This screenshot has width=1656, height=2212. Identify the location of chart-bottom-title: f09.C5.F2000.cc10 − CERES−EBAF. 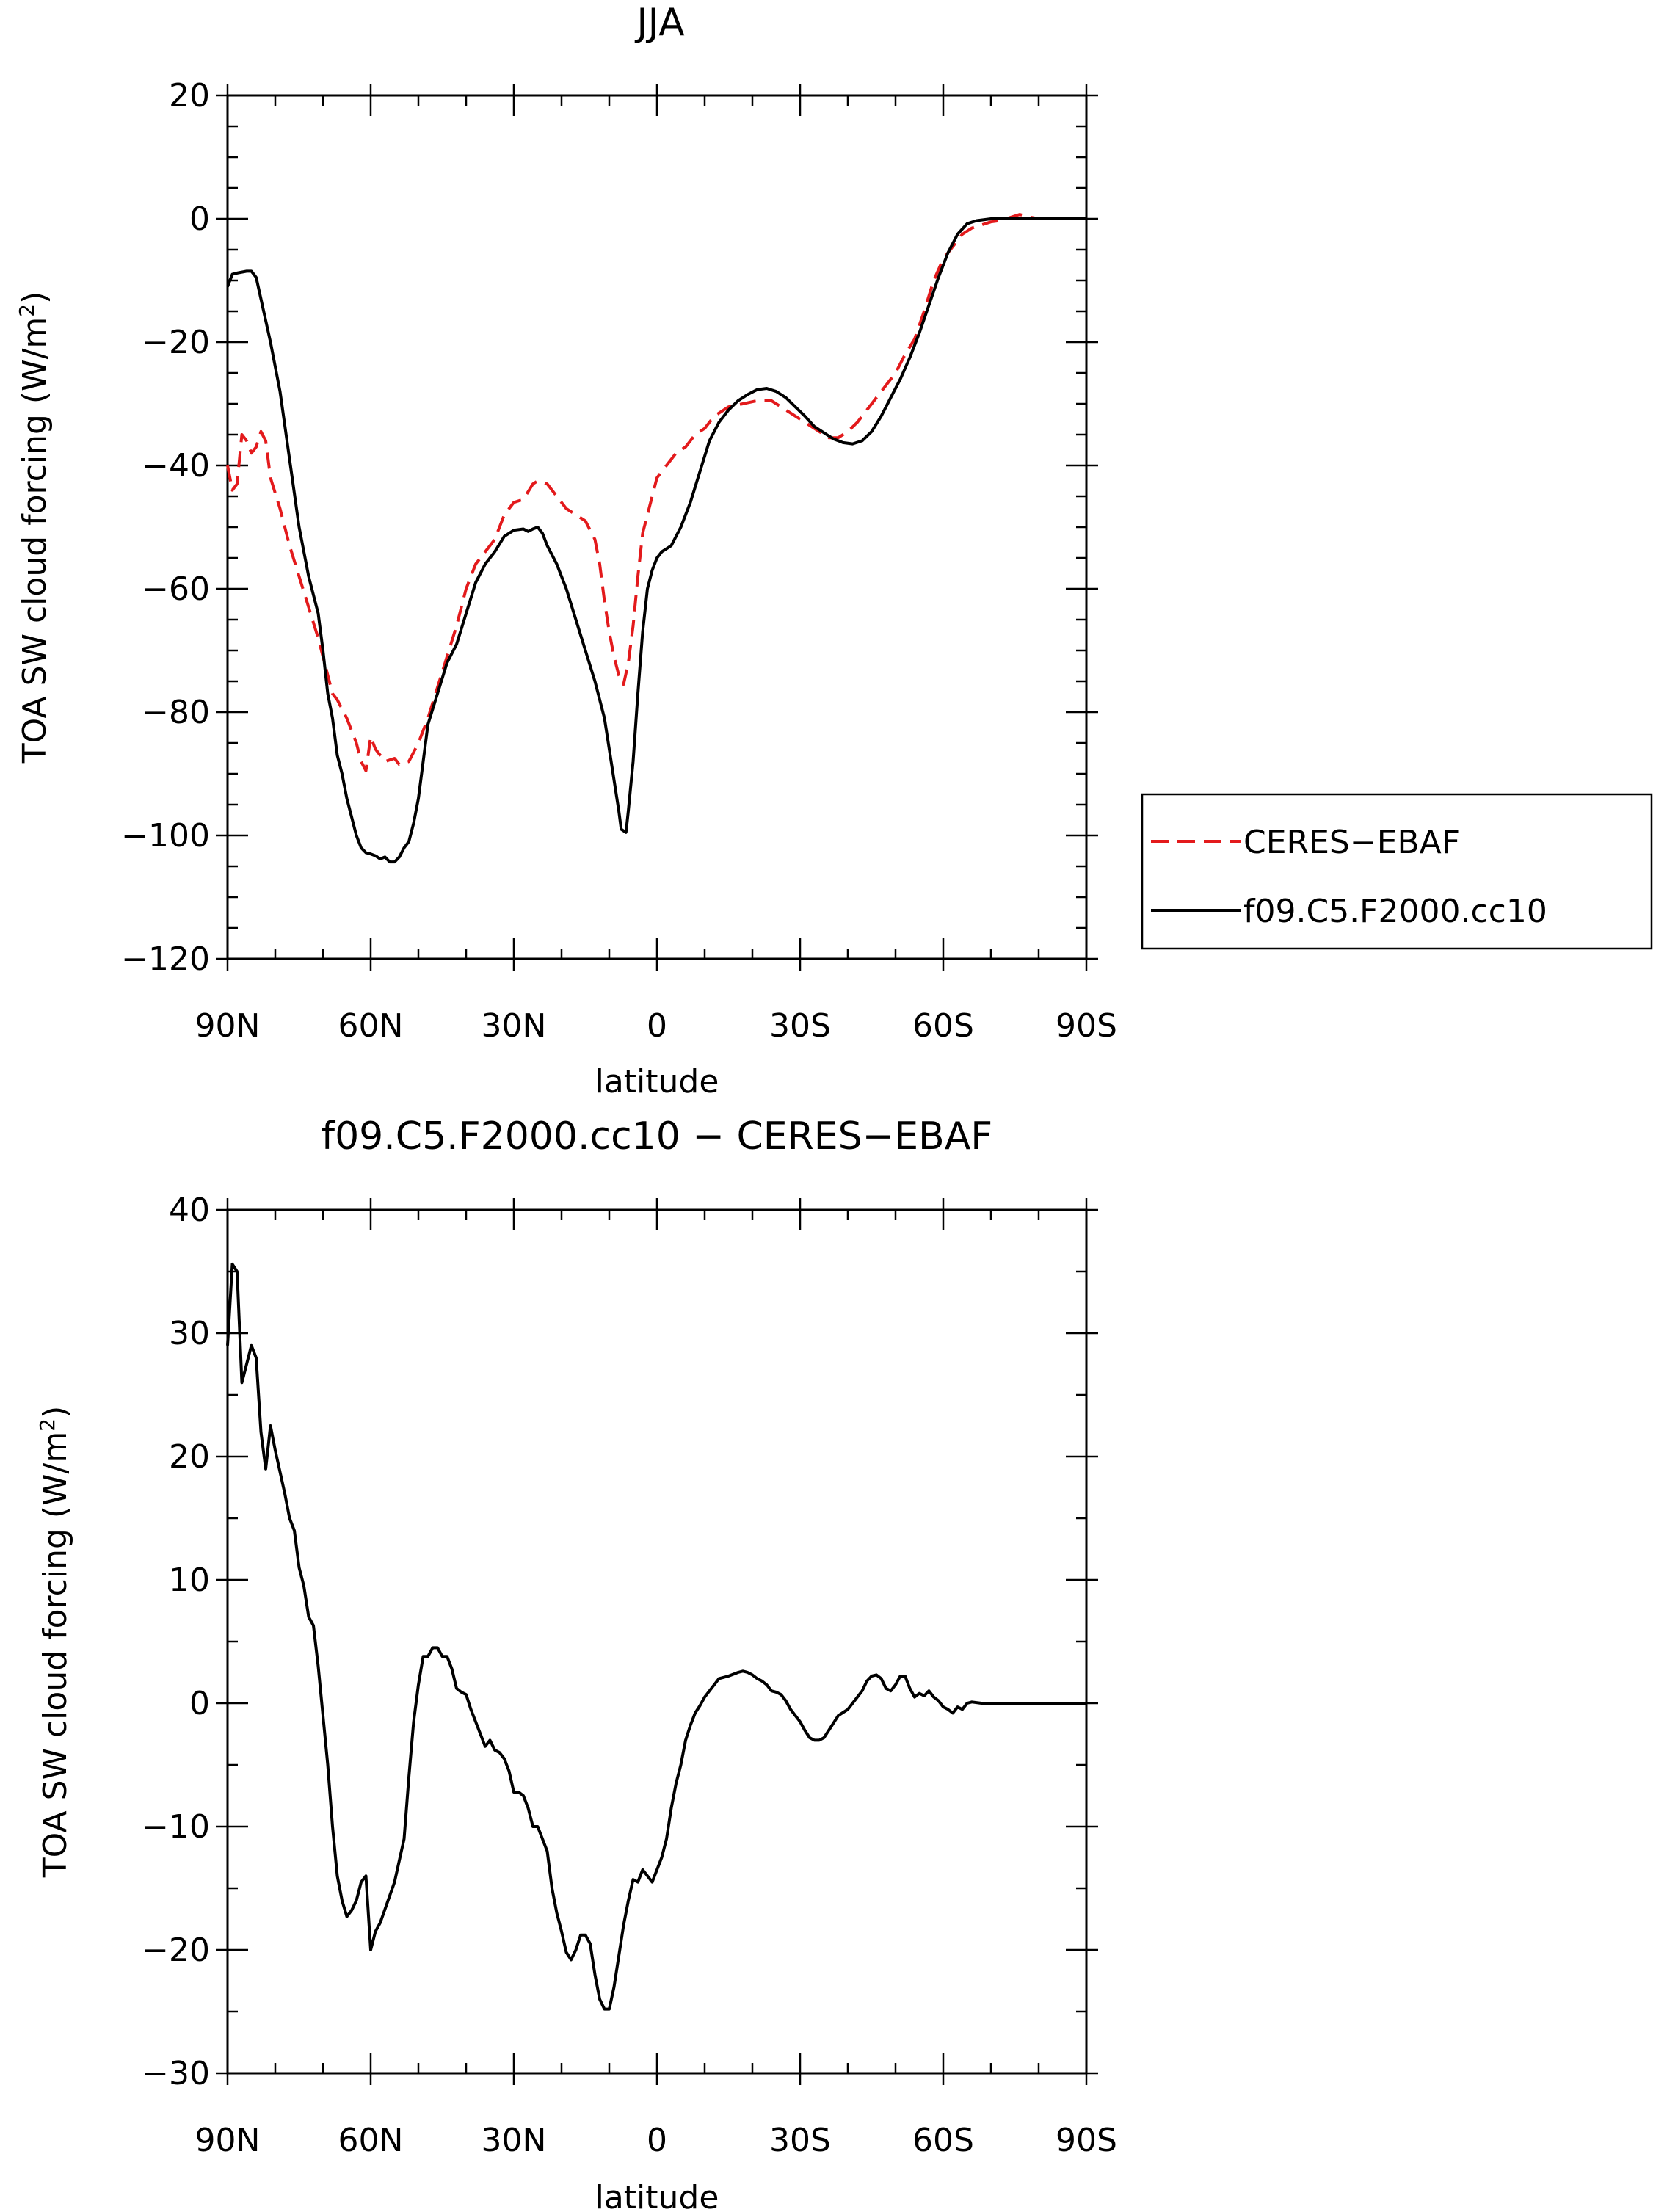
(657, 1136).